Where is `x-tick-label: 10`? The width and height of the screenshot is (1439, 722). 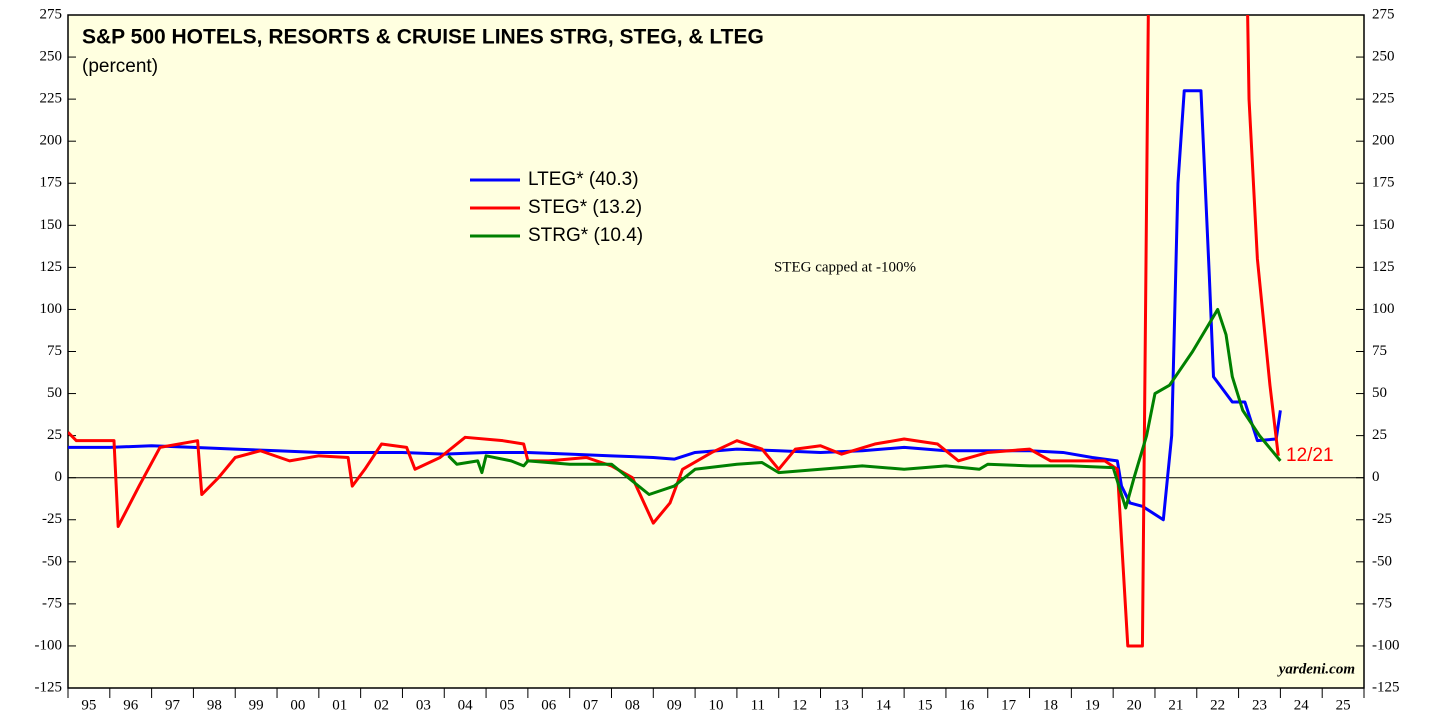 x-tick-label: 10 is located at coordinates (716, 705).